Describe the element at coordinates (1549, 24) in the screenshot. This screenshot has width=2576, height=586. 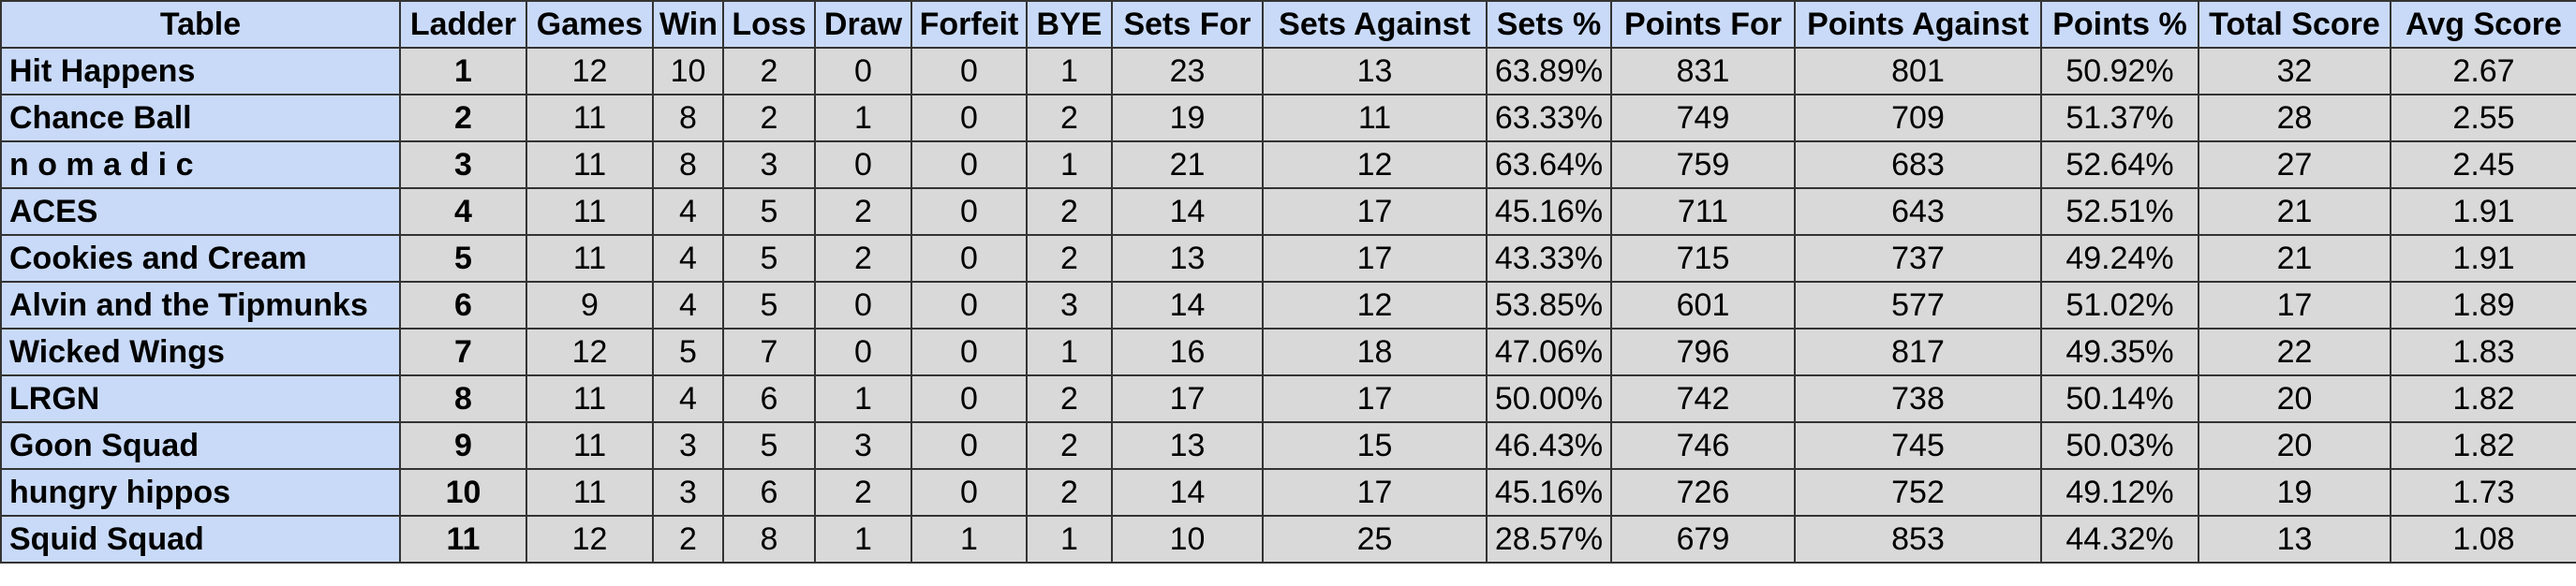
I see `header-cell: Sets %` at that location.